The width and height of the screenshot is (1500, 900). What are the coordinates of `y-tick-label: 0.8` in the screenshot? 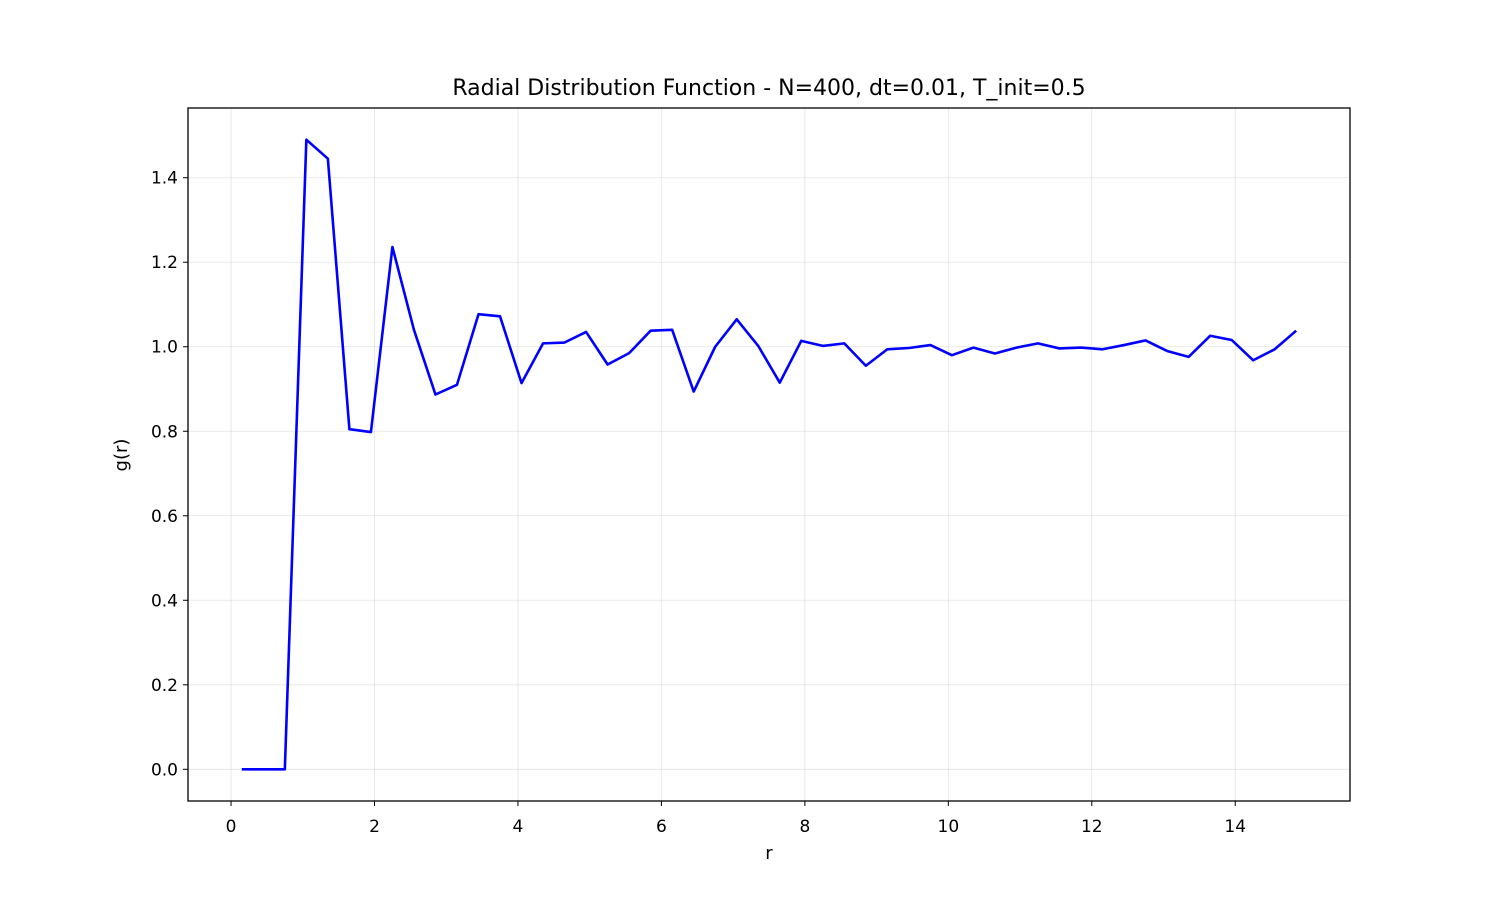 It's located at (164, 432).